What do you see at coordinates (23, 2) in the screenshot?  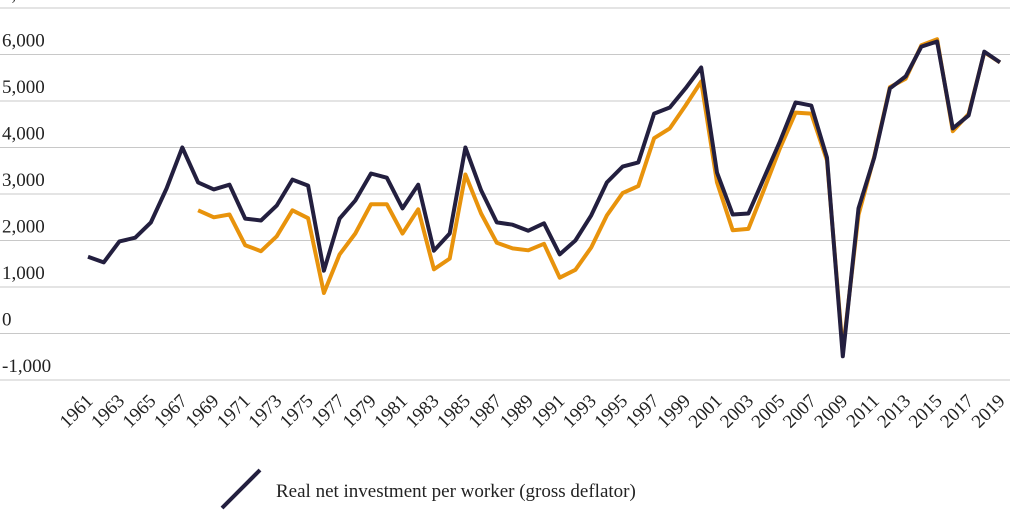 I see `y-tick-label: 7,000` at bounding box center [23, 2].